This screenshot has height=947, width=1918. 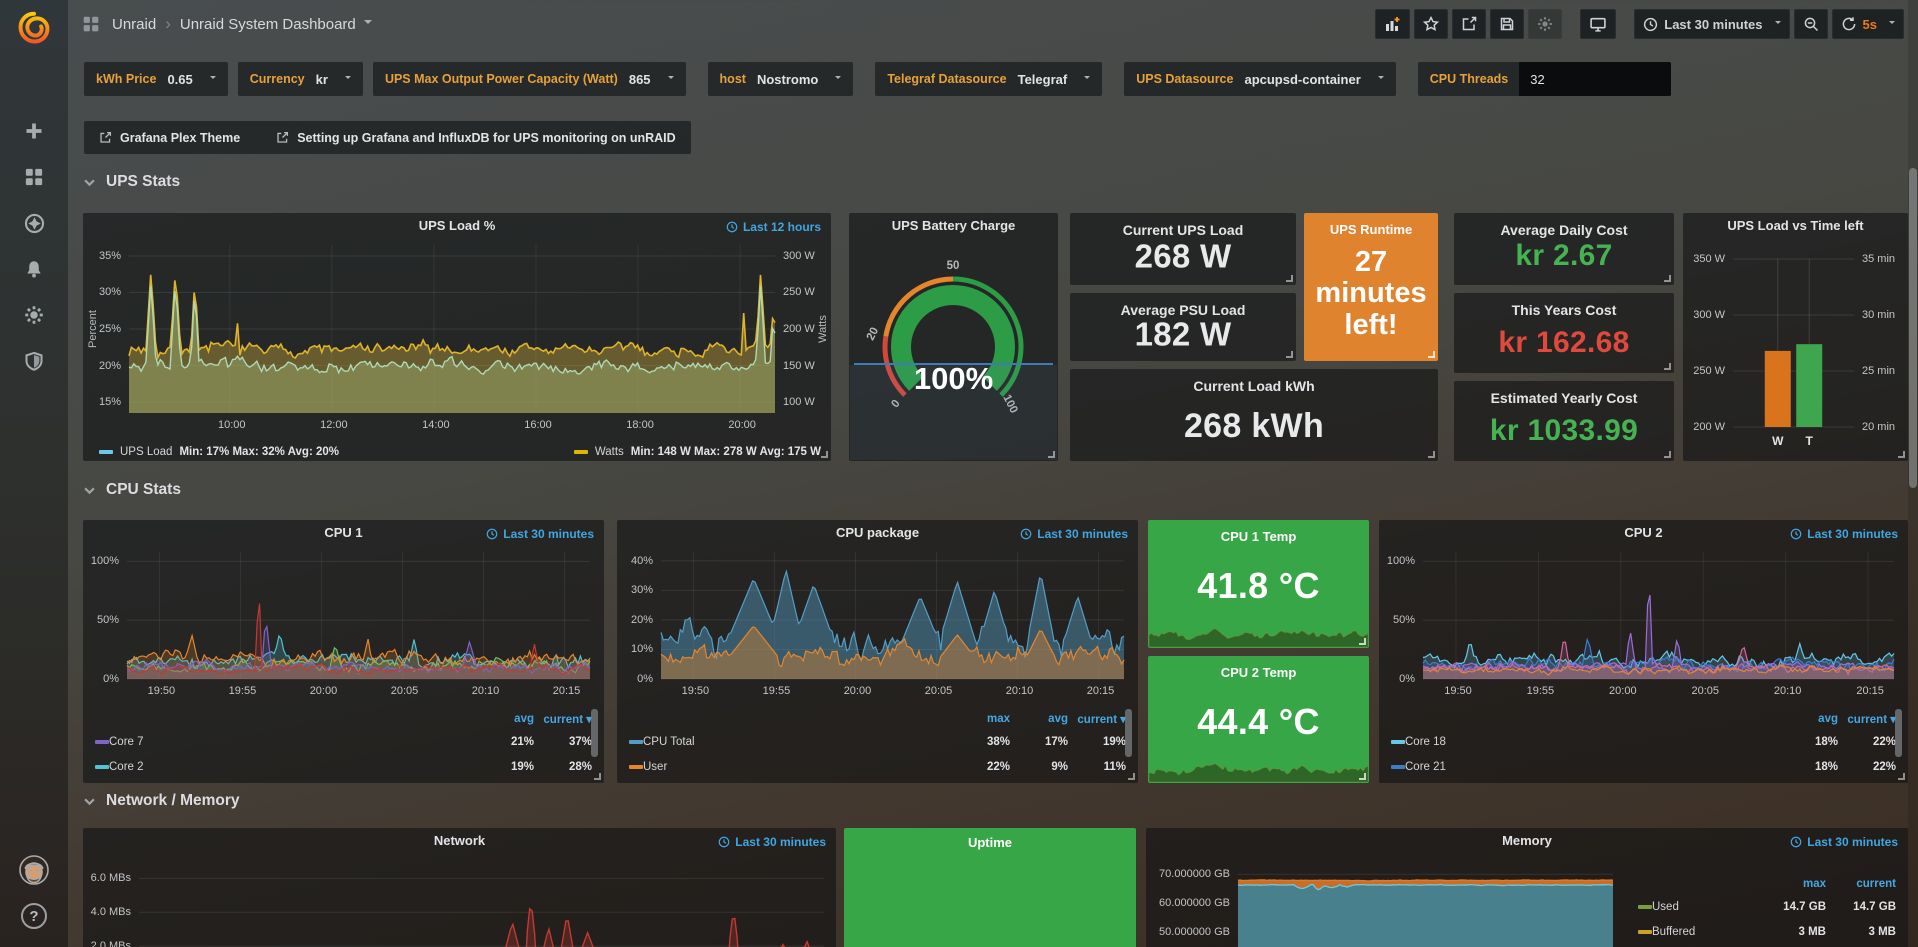 I want to click on battery-charge-gauge: 0 20 50 100 100%, so click(x=953, y=352).